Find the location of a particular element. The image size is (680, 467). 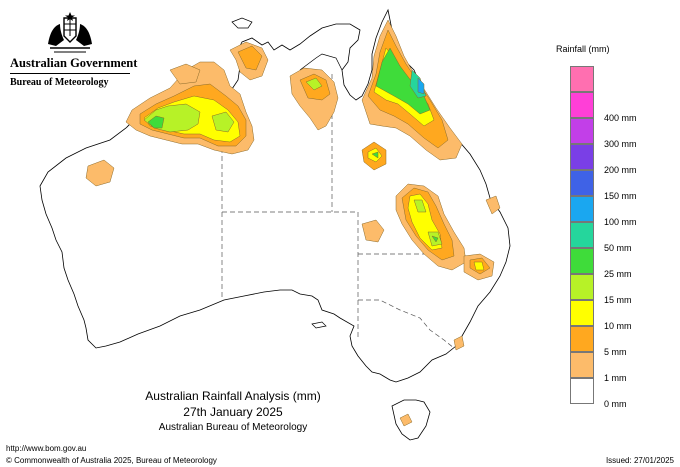

legend-label: 200 mm is located at coordinates (620, 170).